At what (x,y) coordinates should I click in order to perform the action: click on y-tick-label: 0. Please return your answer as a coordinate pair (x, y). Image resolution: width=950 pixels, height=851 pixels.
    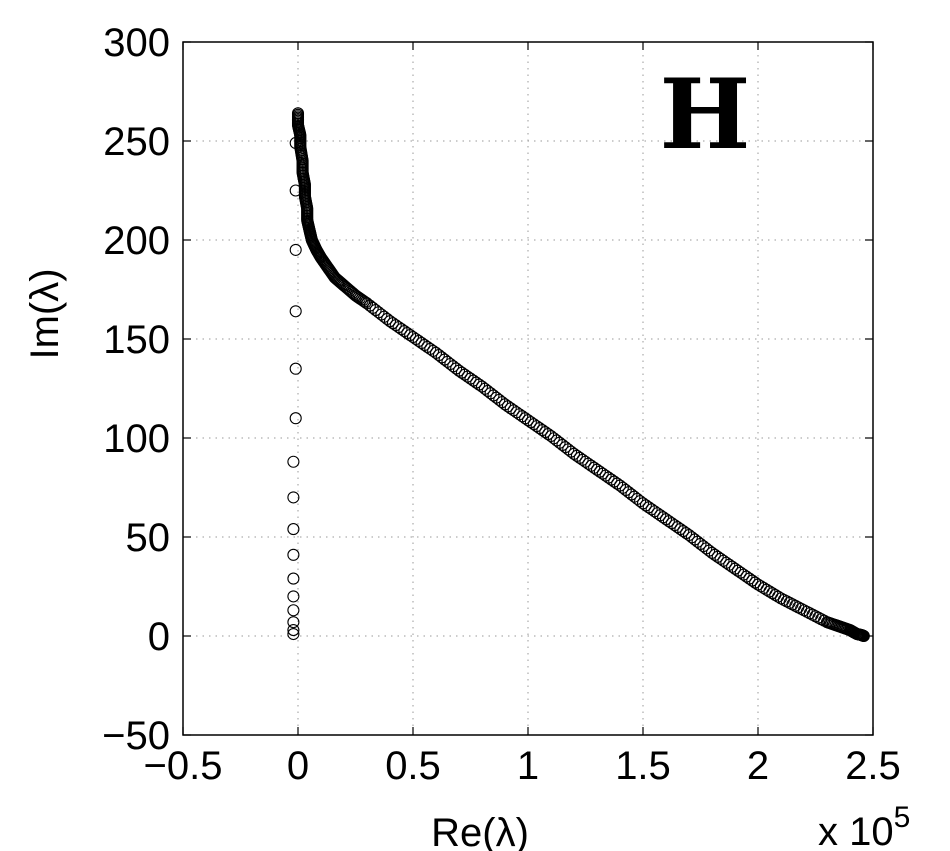
    Looking at the image, I should click on (159, 637).